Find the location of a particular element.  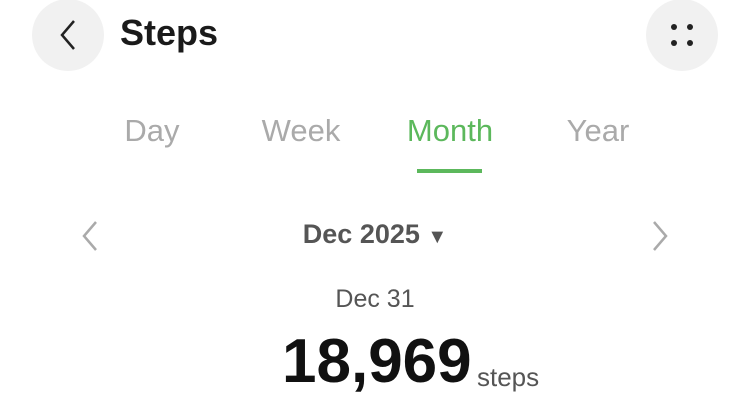

more-button is located at coordinates (682, 35).